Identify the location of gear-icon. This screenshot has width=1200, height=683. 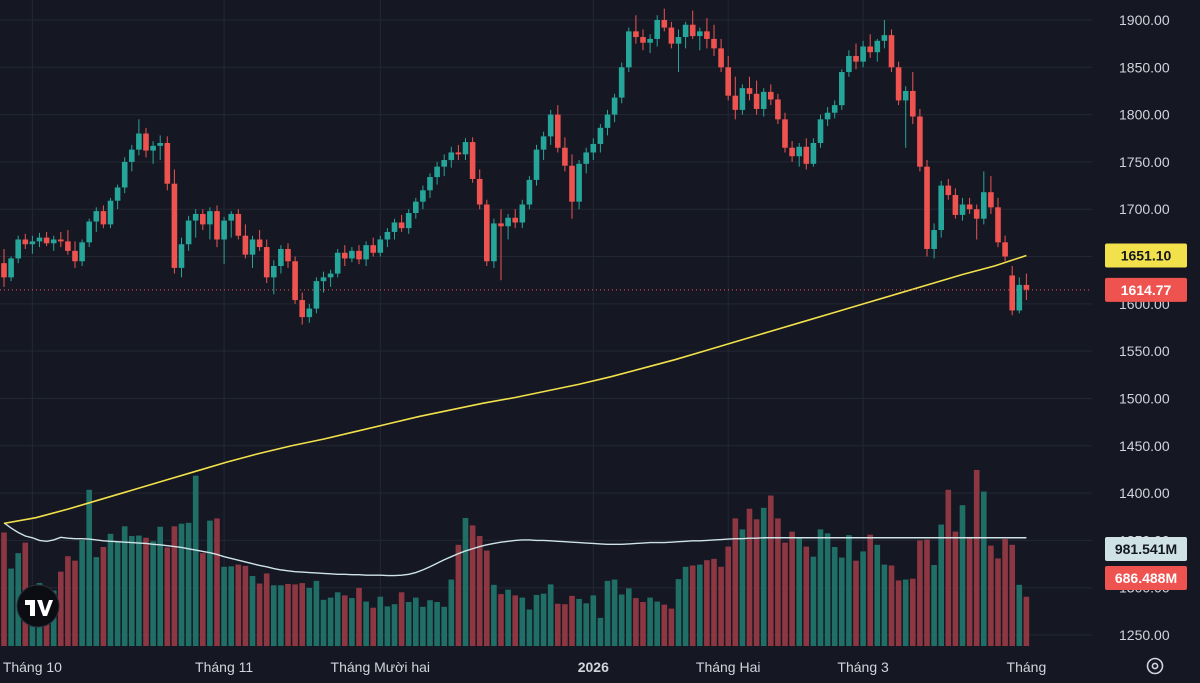
(1155, 666).